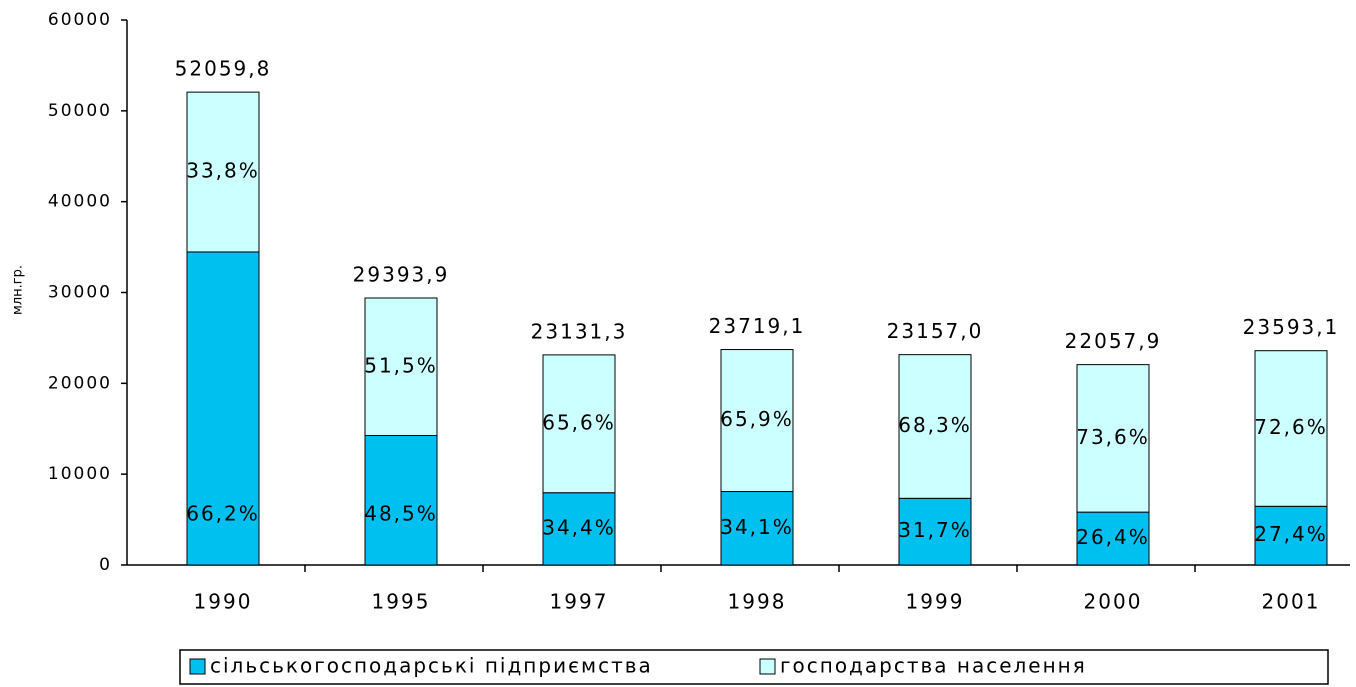 The width and height of the screenshot is (1356, 687). What do you see at coordinates (223, 514) in the screenshot?
I see `share-label: 66,2%` at bounding box center [223, 514].